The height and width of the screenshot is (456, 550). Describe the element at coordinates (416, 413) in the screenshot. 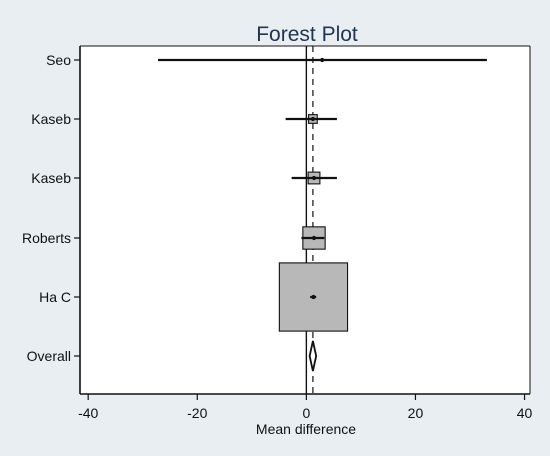

I see `x-tick-label: 20` at that location.